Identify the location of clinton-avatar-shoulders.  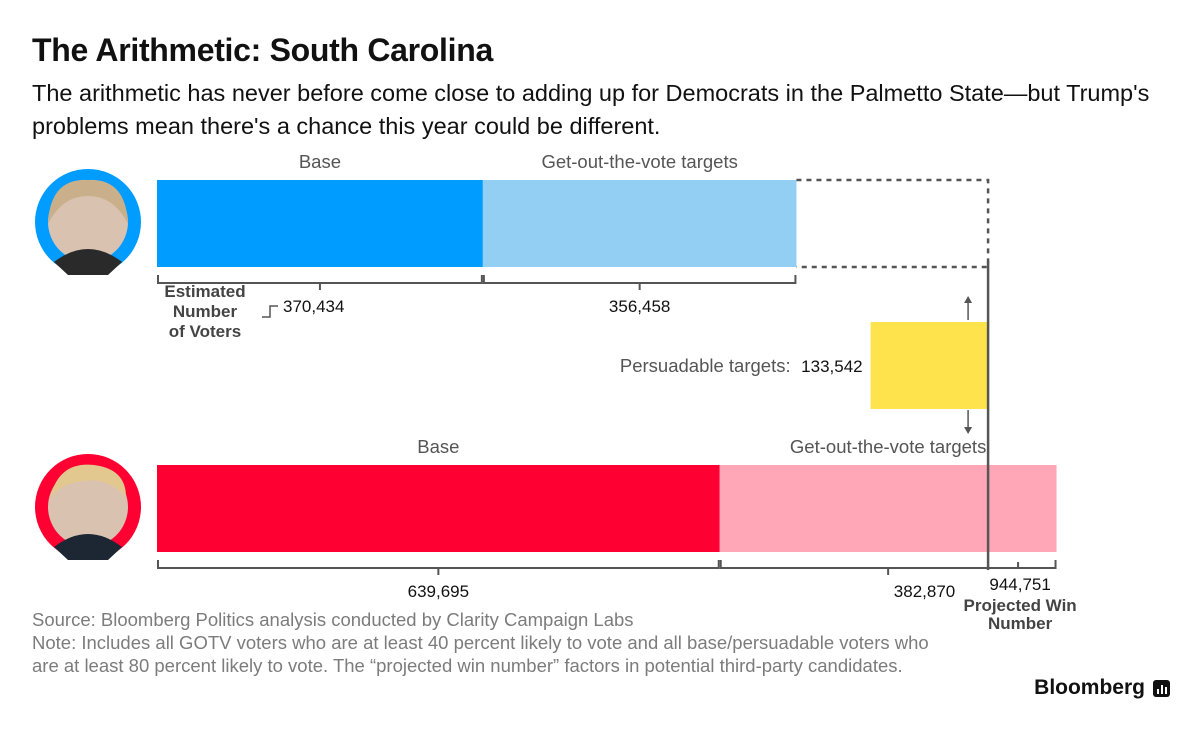
(88, 262).